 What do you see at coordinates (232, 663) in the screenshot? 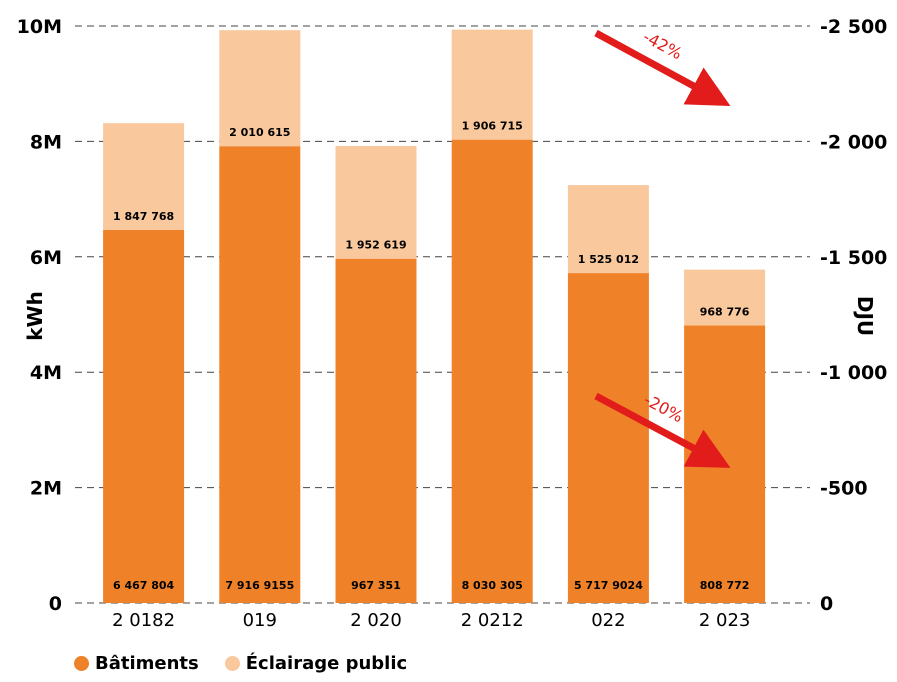
I see `legend-swatch-eclairage` at bounding box center [232, 663].